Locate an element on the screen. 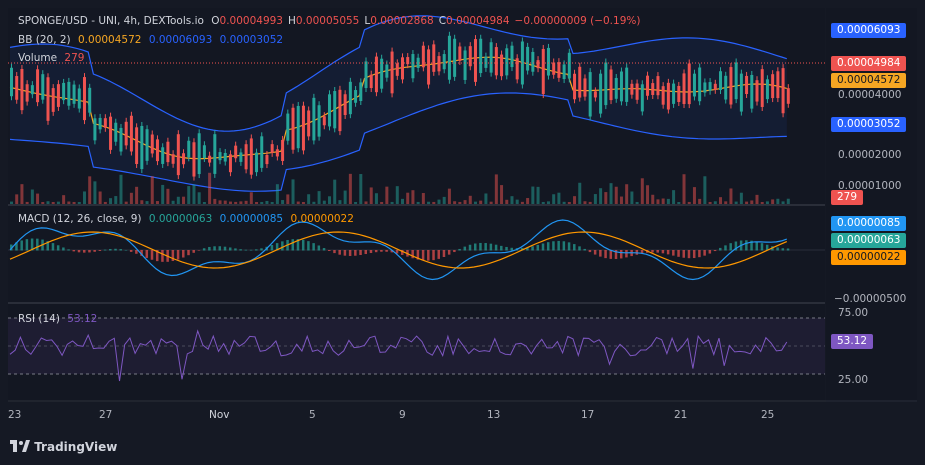 This screenshot has width=925, height=465. volume-value: 279 is located at coordinates (74, 58).